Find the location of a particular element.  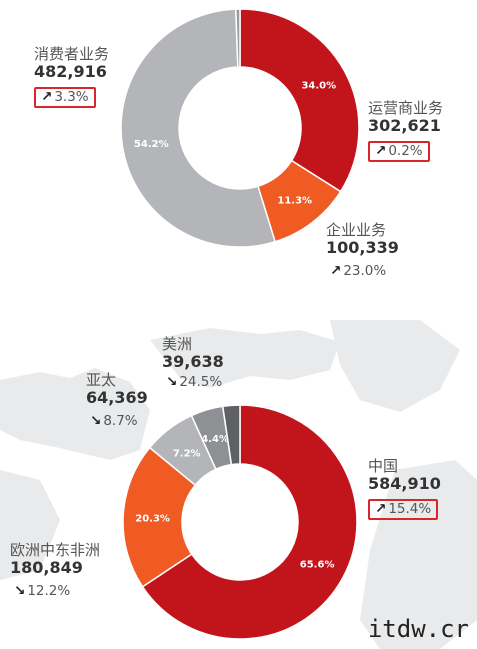

americas-value: 39,638 is located at coordinates (193, 362).